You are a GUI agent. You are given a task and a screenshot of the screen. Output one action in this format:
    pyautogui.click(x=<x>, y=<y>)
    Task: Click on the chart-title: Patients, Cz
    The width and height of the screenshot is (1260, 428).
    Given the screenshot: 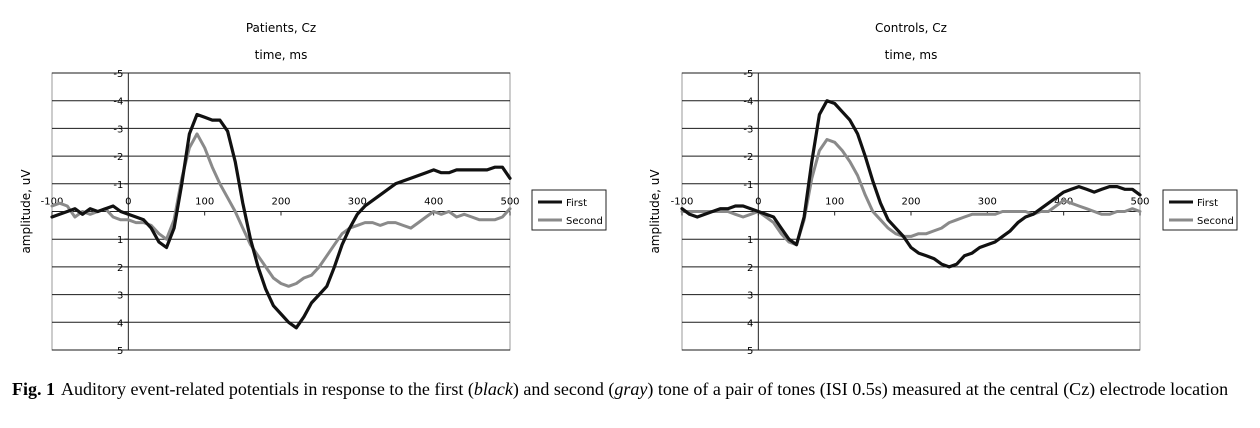 What is the action you would take?
    pyautogui.click(x=281, y=28)
    